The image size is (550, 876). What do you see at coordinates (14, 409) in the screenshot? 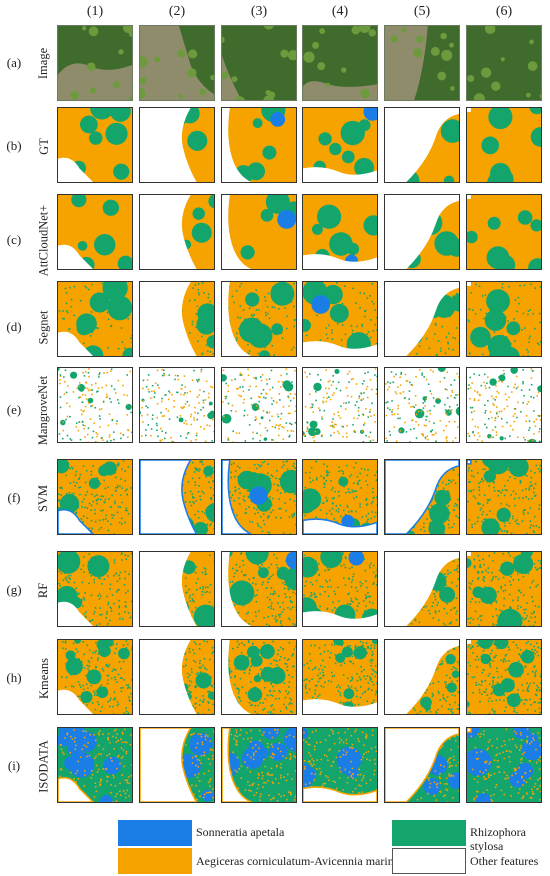
I see `row-letter-e: (e)` at bounding box center [14, 409].